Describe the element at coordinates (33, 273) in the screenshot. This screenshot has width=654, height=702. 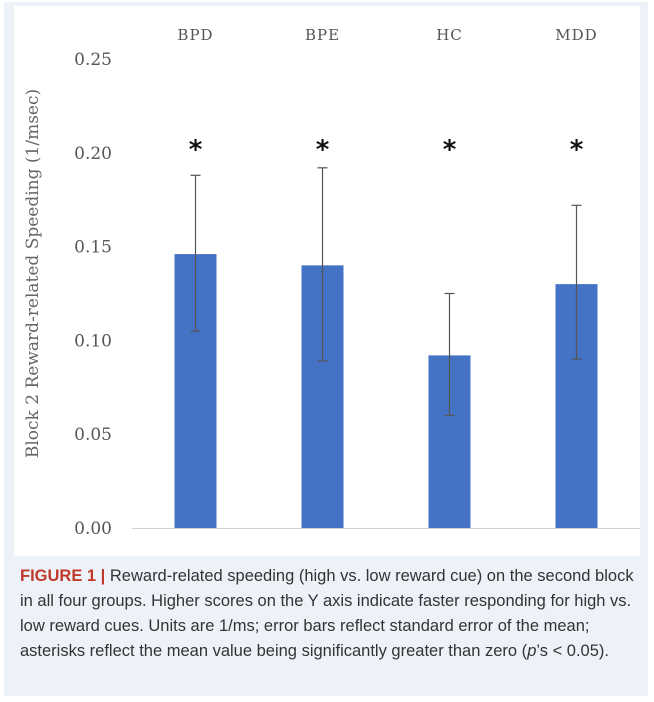
I see `y-axis-label: Block 2 Reward-related Speeding (1/msec)` at that location.